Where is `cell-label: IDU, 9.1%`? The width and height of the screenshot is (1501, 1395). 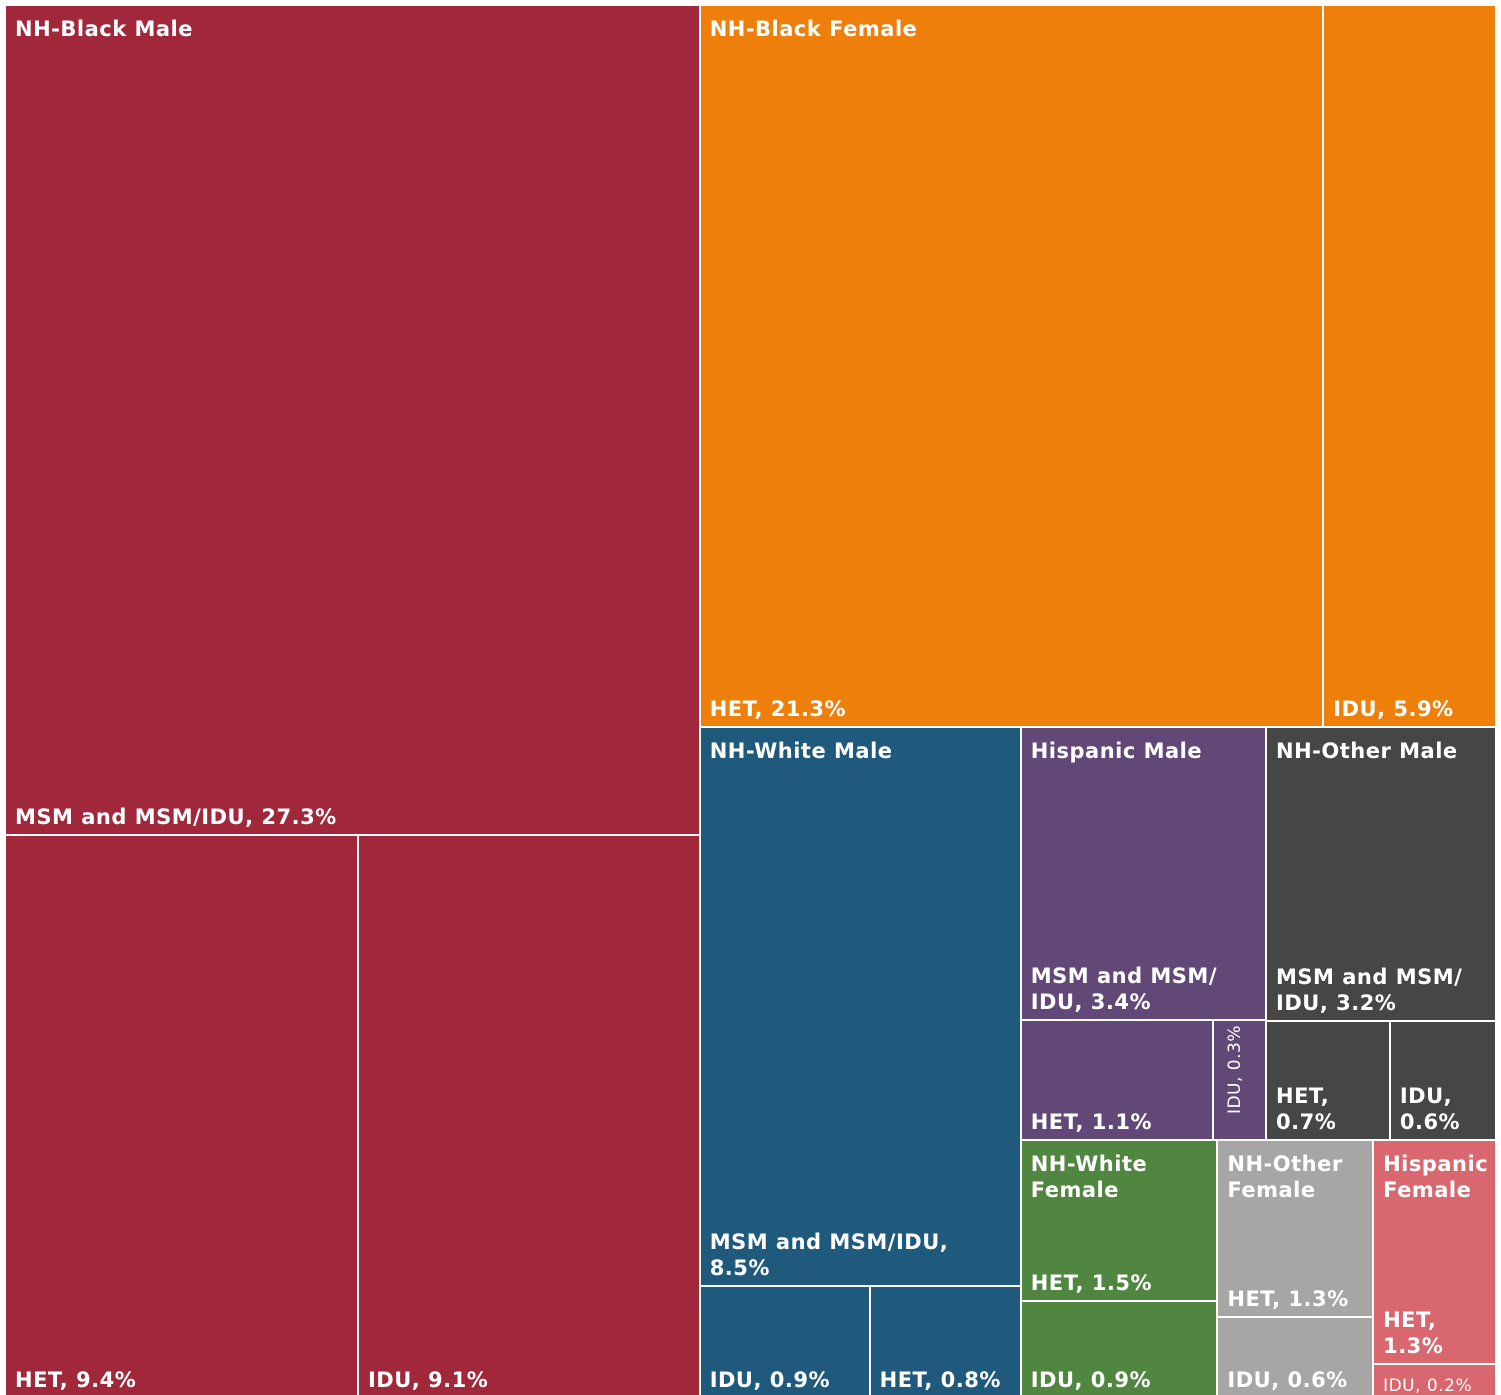
cell-label: IDU, 9.1% is located at coordinates (428, 1379).